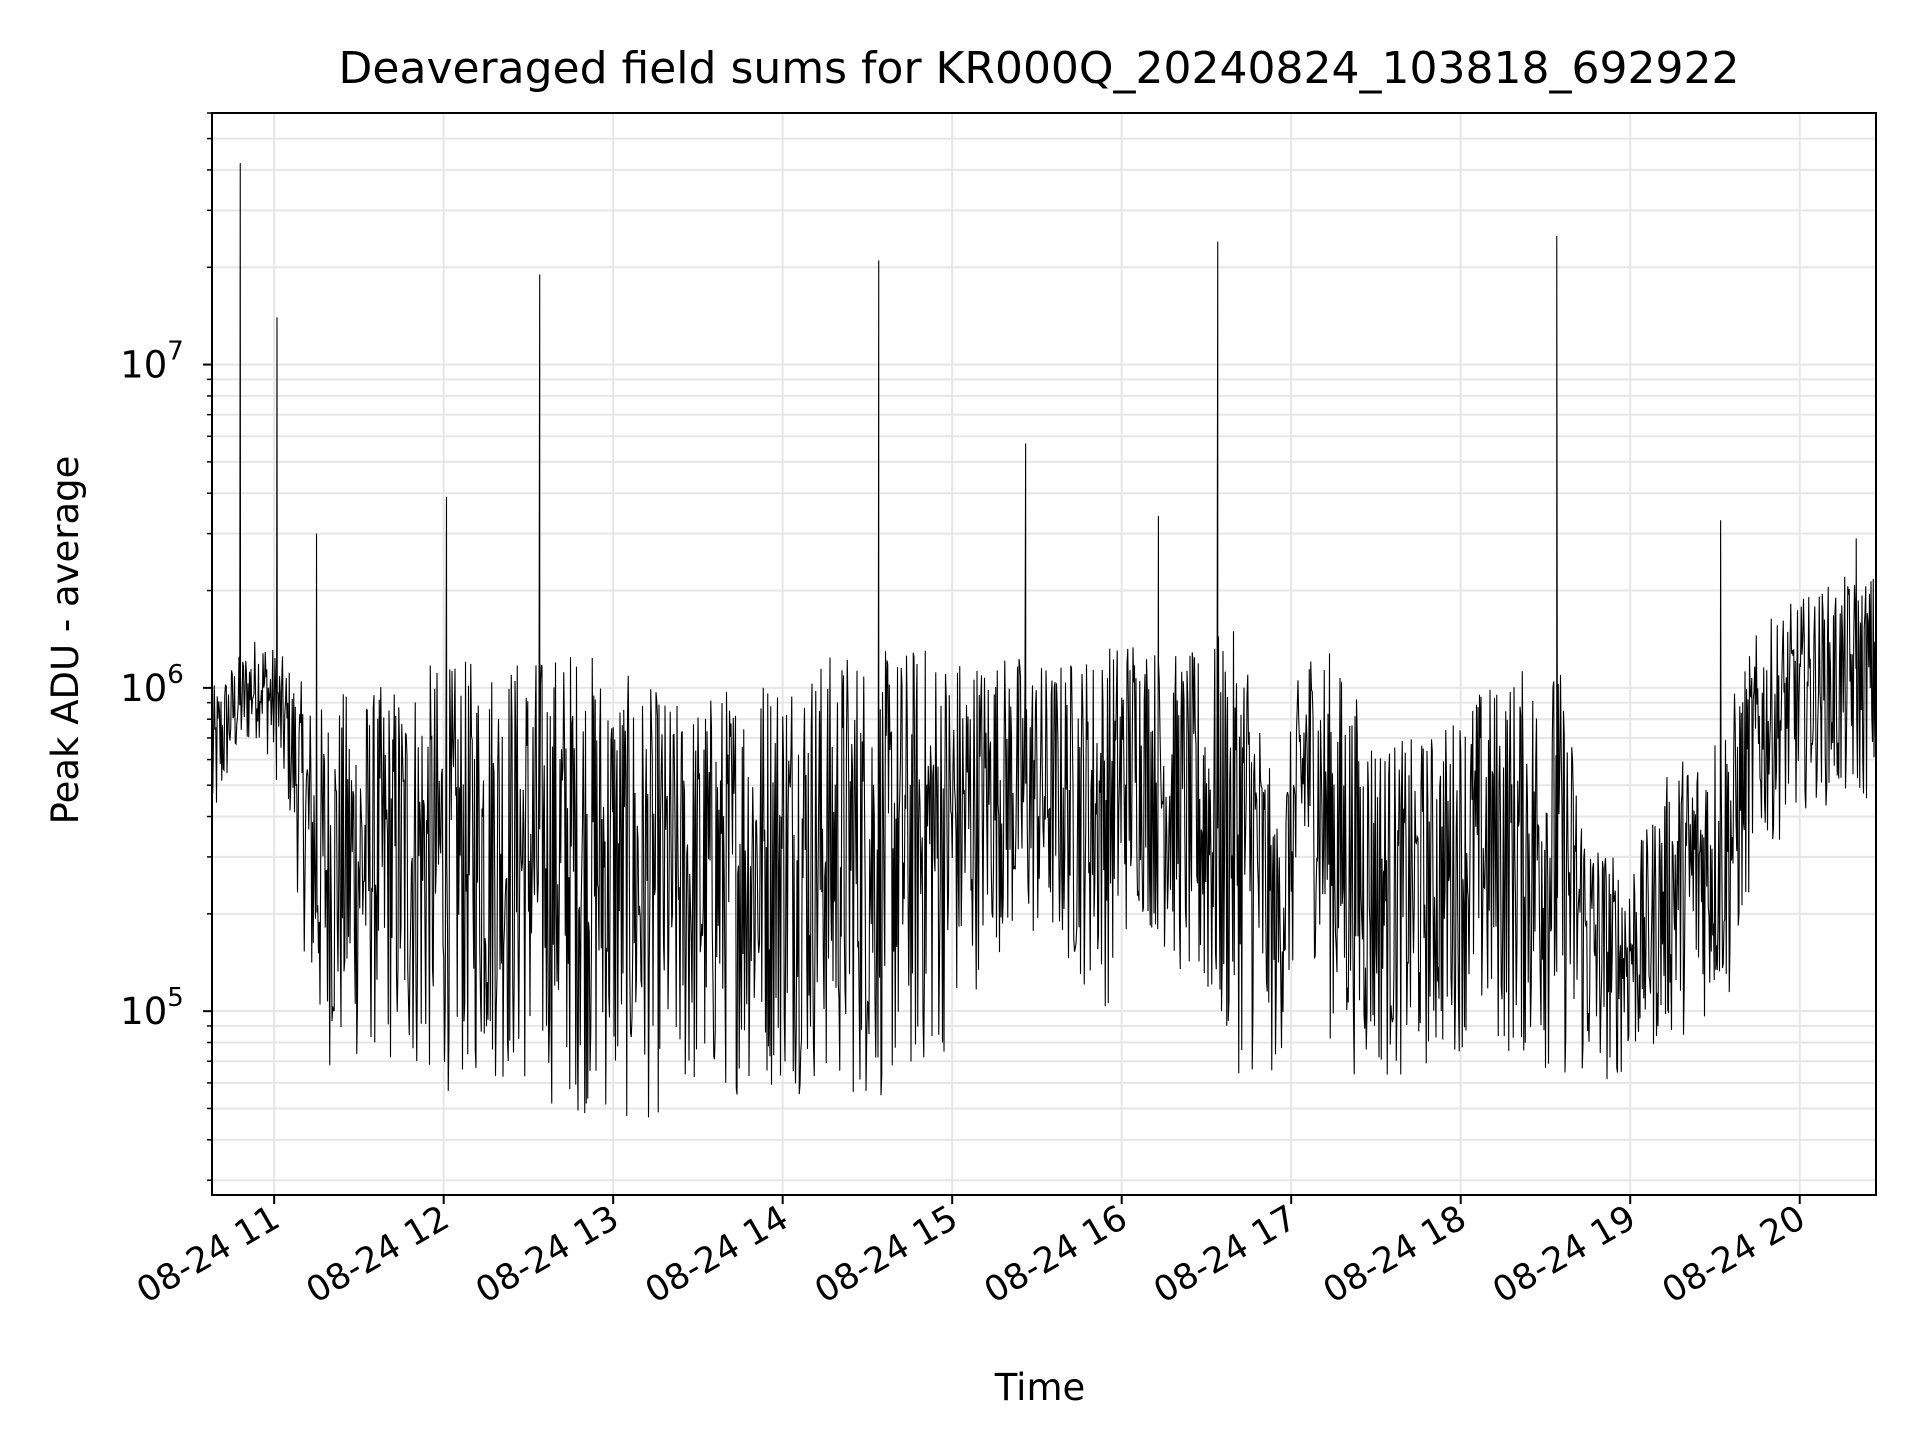 The image size is (1920, 1440). I want to click on y-tick-label: 10⁷, so click(152, 362).